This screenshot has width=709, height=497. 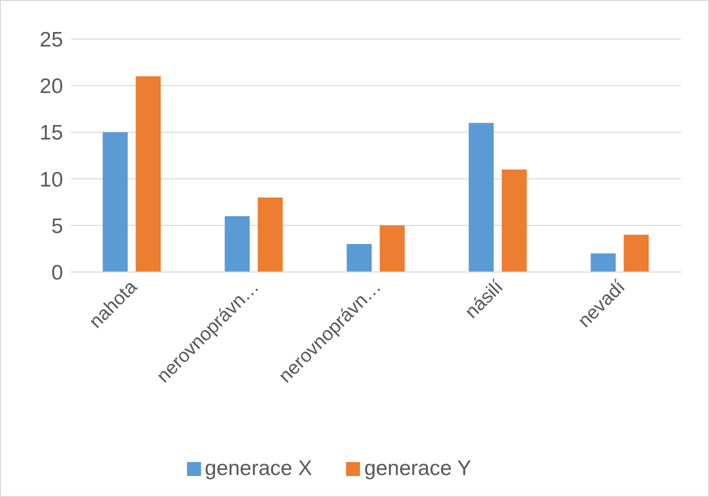 I want to click on y-tick-label: 5, so click(x=57, y=226).